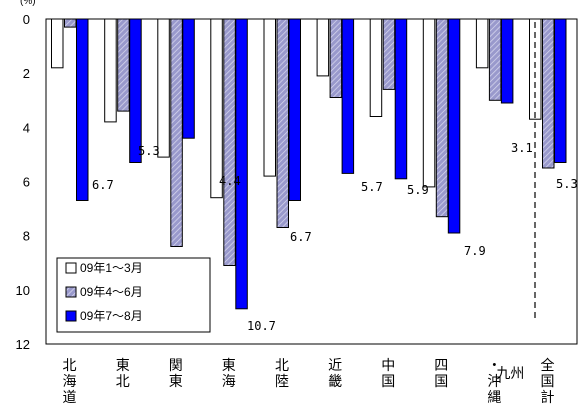  I want to click on category-label: 計, so click(548, 398).